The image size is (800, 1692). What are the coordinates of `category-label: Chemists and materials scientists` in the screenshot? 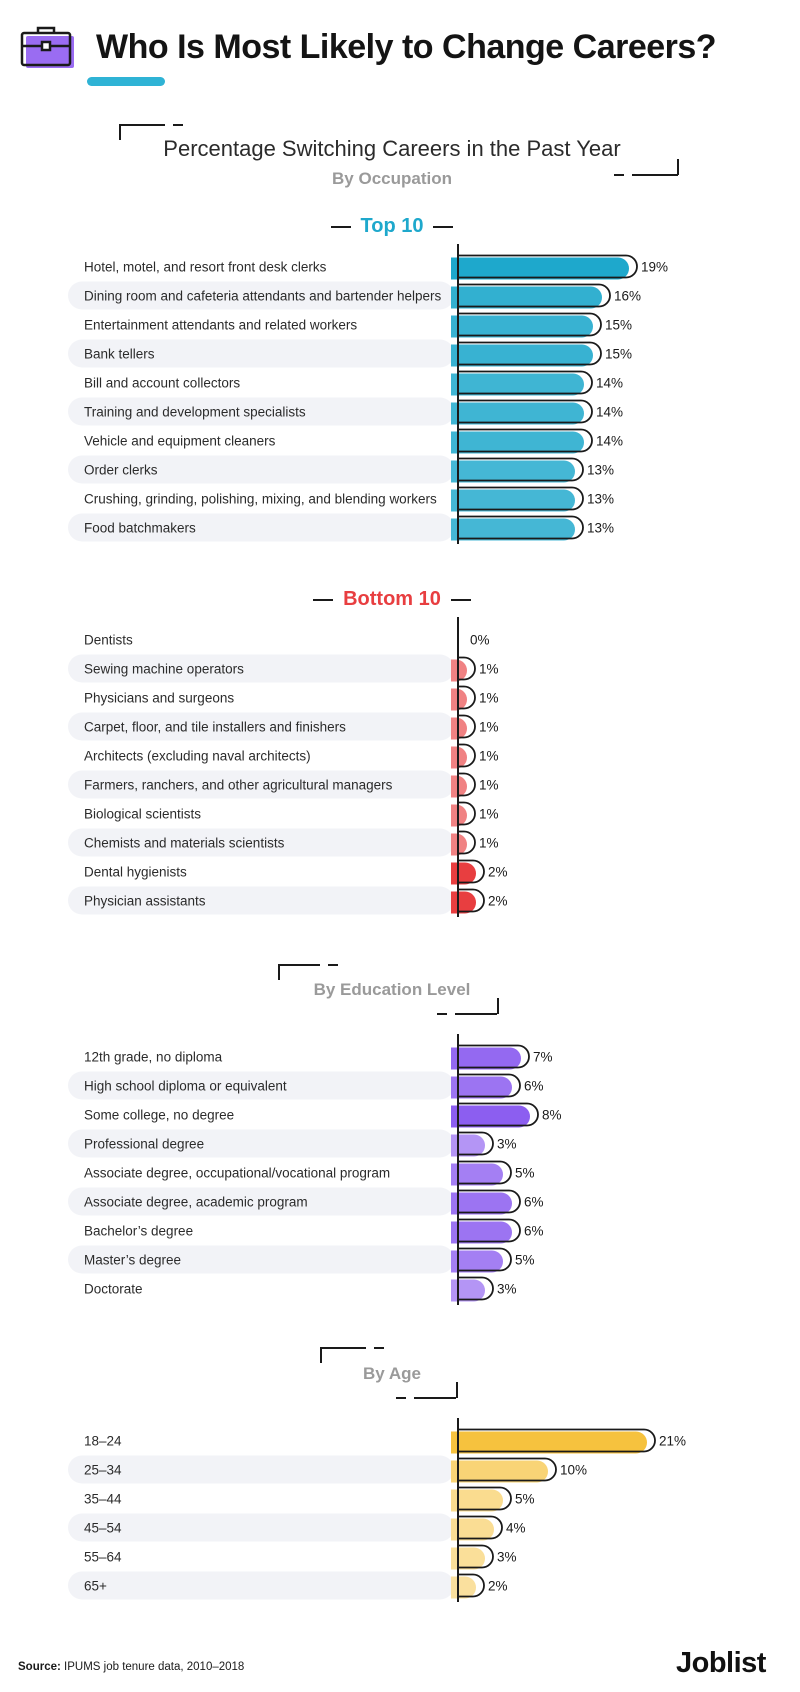 It's located at (184, 843).